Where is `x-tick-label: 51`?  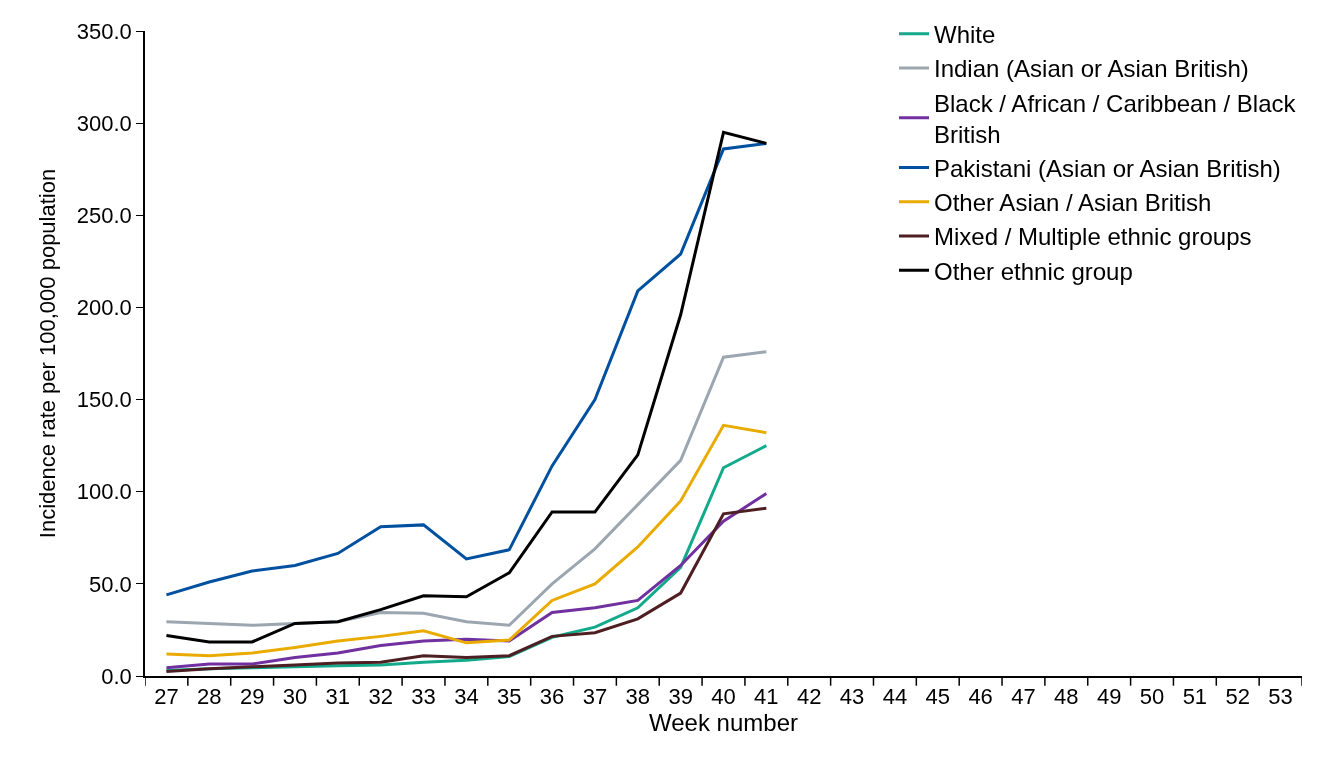 x-tick-label: 51 is located at coordinates (1195, 697).